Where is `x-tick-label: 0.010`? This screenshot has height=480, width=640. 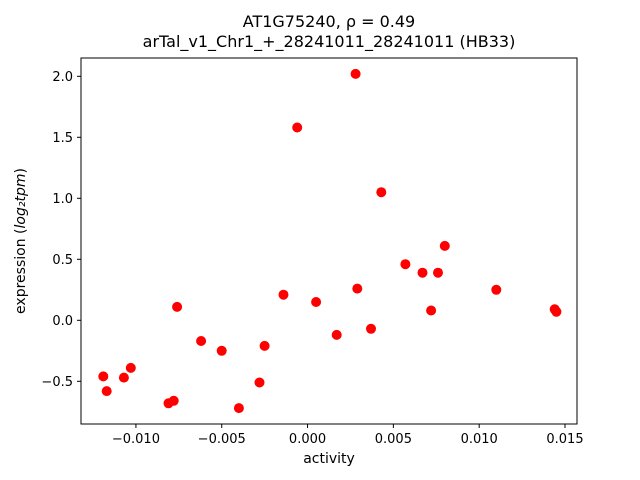 x-tick-label: 0.010 is located at coordinates (479, 439).